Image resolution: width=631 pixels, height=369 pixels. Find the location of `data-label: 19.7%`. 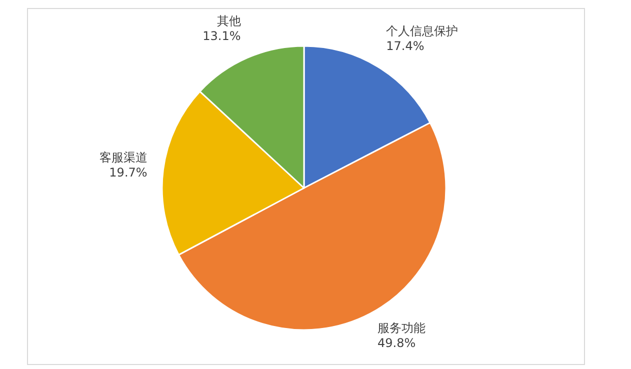

data-label: 19.7% is located at coordinates (128, 173).